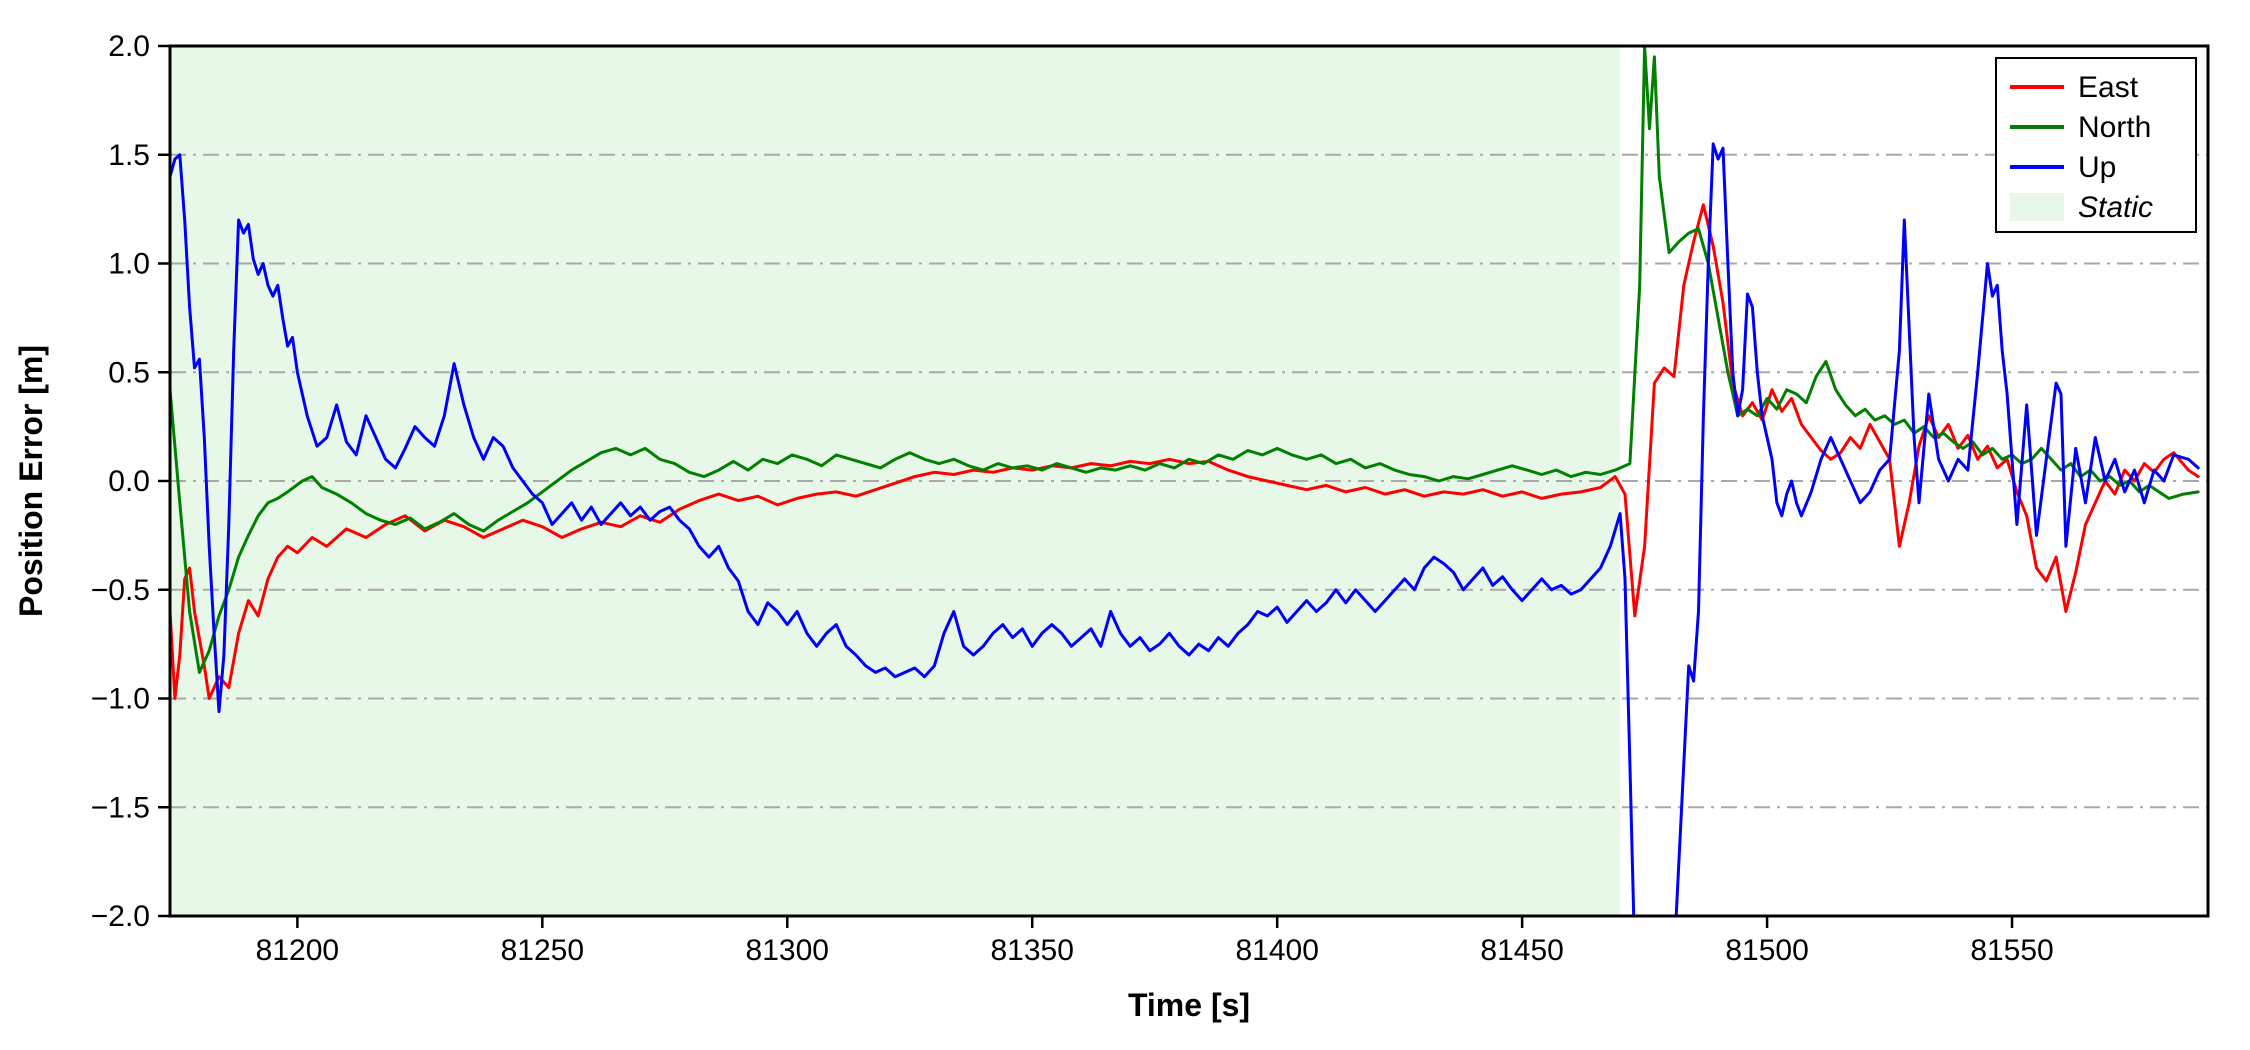 Image resolution: width=2250 pixels, height=1050 pixels. I want to click on y-tick-label: −1.5, so click(120, 807).